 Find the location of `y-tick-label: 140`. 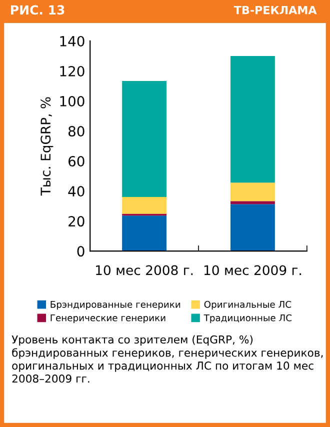

y-tick-label: 140 is located at coordinates (72, 41).